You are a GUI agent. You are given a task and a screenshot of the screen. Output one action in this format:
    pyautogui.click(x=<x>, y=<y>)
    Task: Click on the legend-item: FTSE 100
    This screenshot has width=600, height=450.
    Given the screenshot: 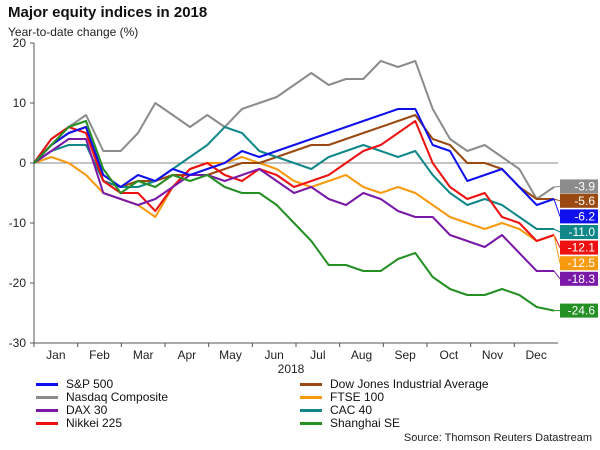 What is the action you would take?
    pyautogui.click(x=342, y=397)
    